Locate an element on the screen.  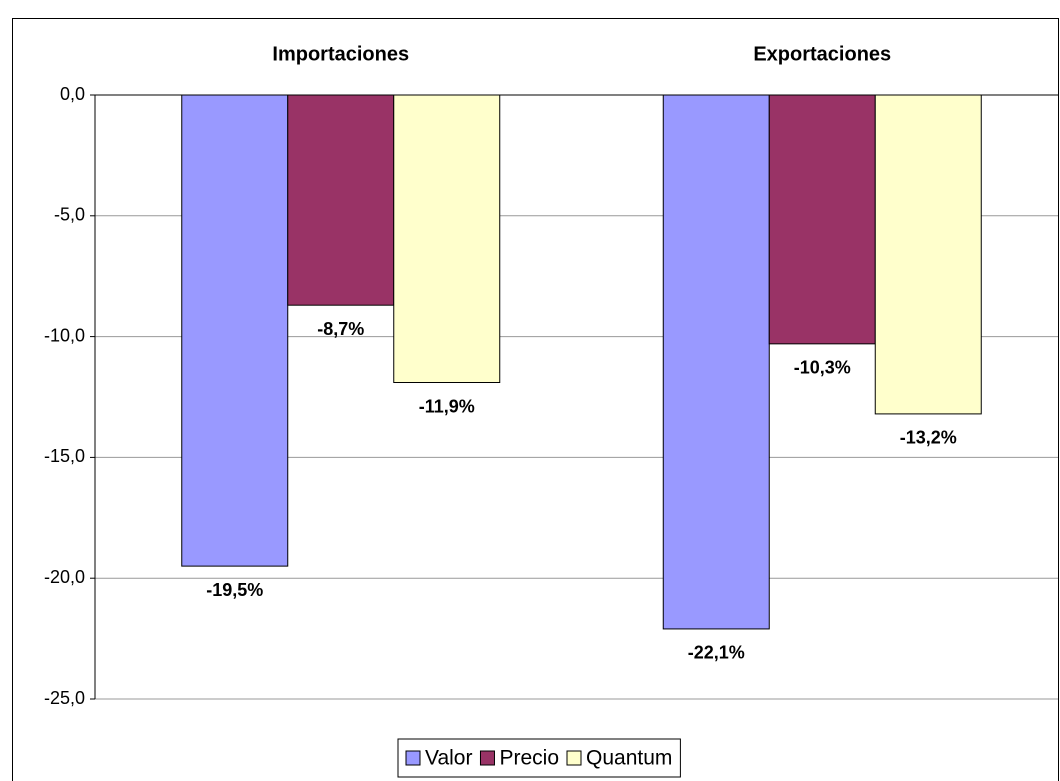
value-label: -22,1% is located at coordinates (716, 653).